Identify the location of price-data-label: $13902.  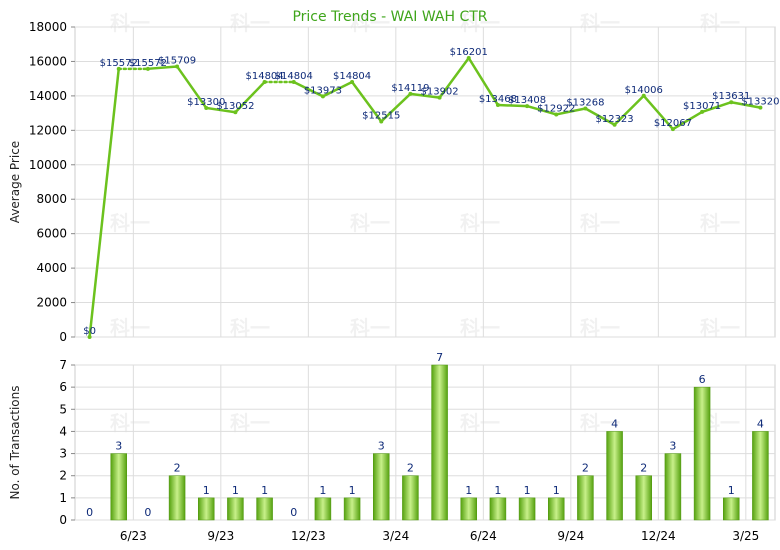
(439, 92).